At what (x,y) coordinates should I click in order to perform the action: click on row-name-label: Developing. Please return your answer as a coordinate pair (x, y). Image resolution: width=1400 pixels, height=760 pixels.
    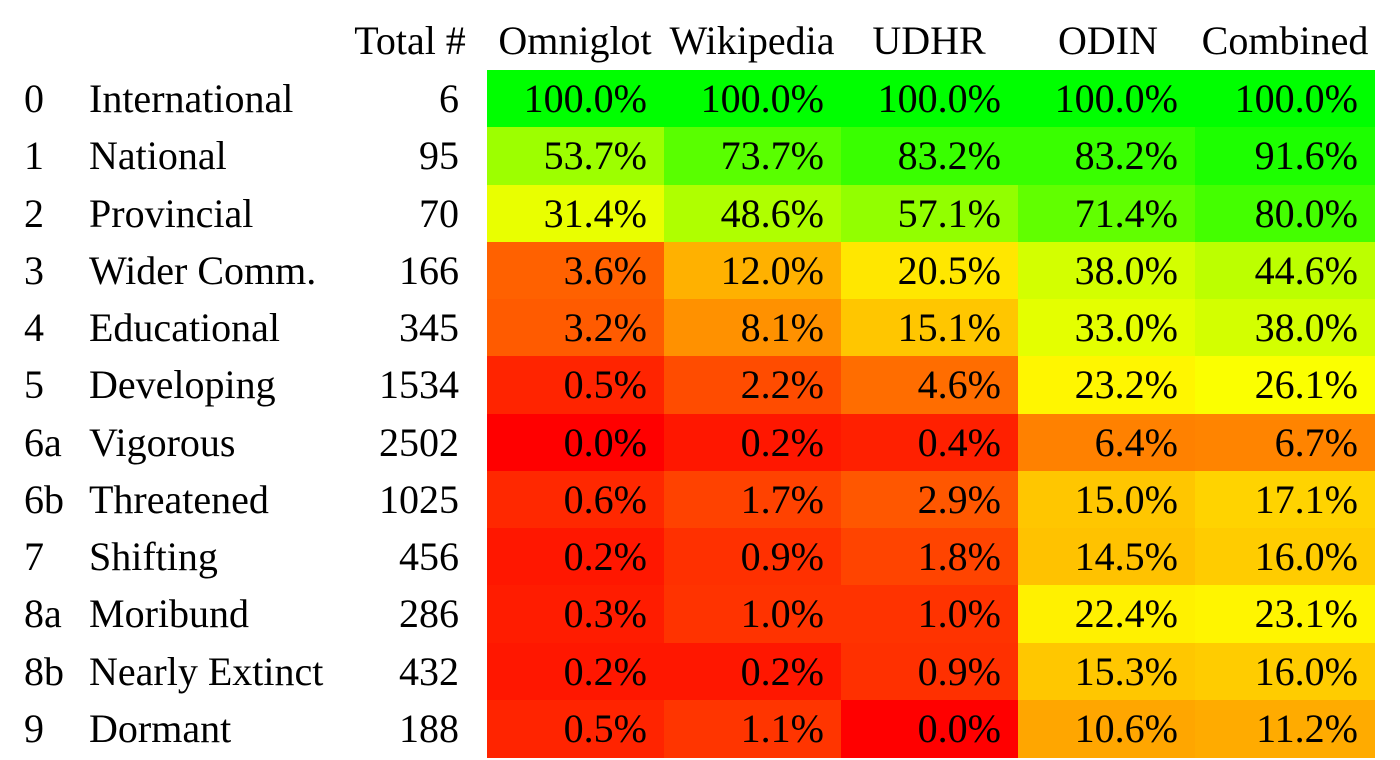
    Looking at the image, I should click on (182, 385).